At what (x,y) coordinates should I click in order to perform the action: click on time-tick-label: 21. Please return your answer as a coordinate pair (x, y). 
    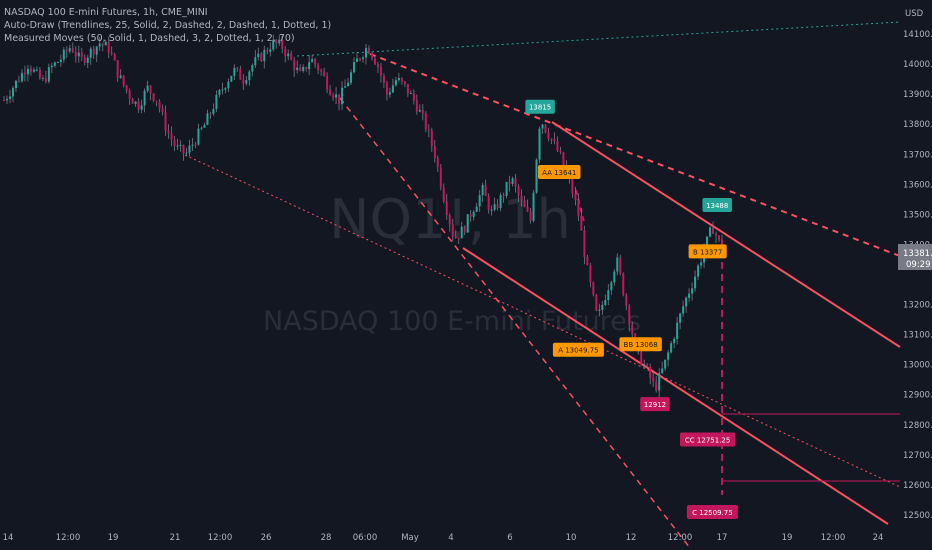
    Looking at the image, I should click on (175, 538).